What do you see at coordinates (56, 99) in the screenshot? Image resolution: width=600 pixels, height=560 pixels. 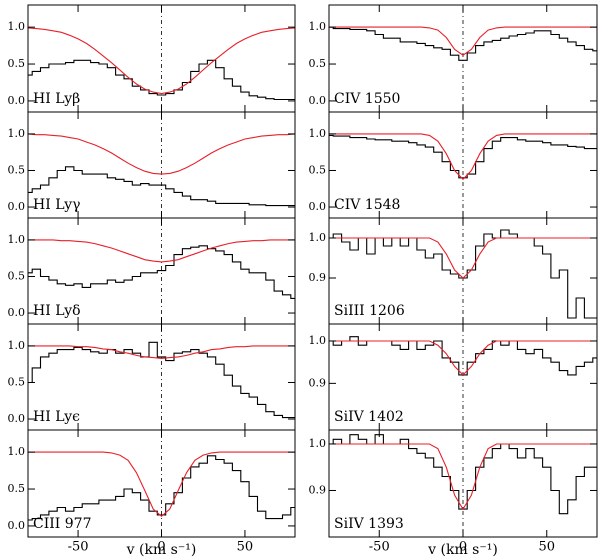 I see `panel-label: HI Lyβ` at bounding box center [56, 99].